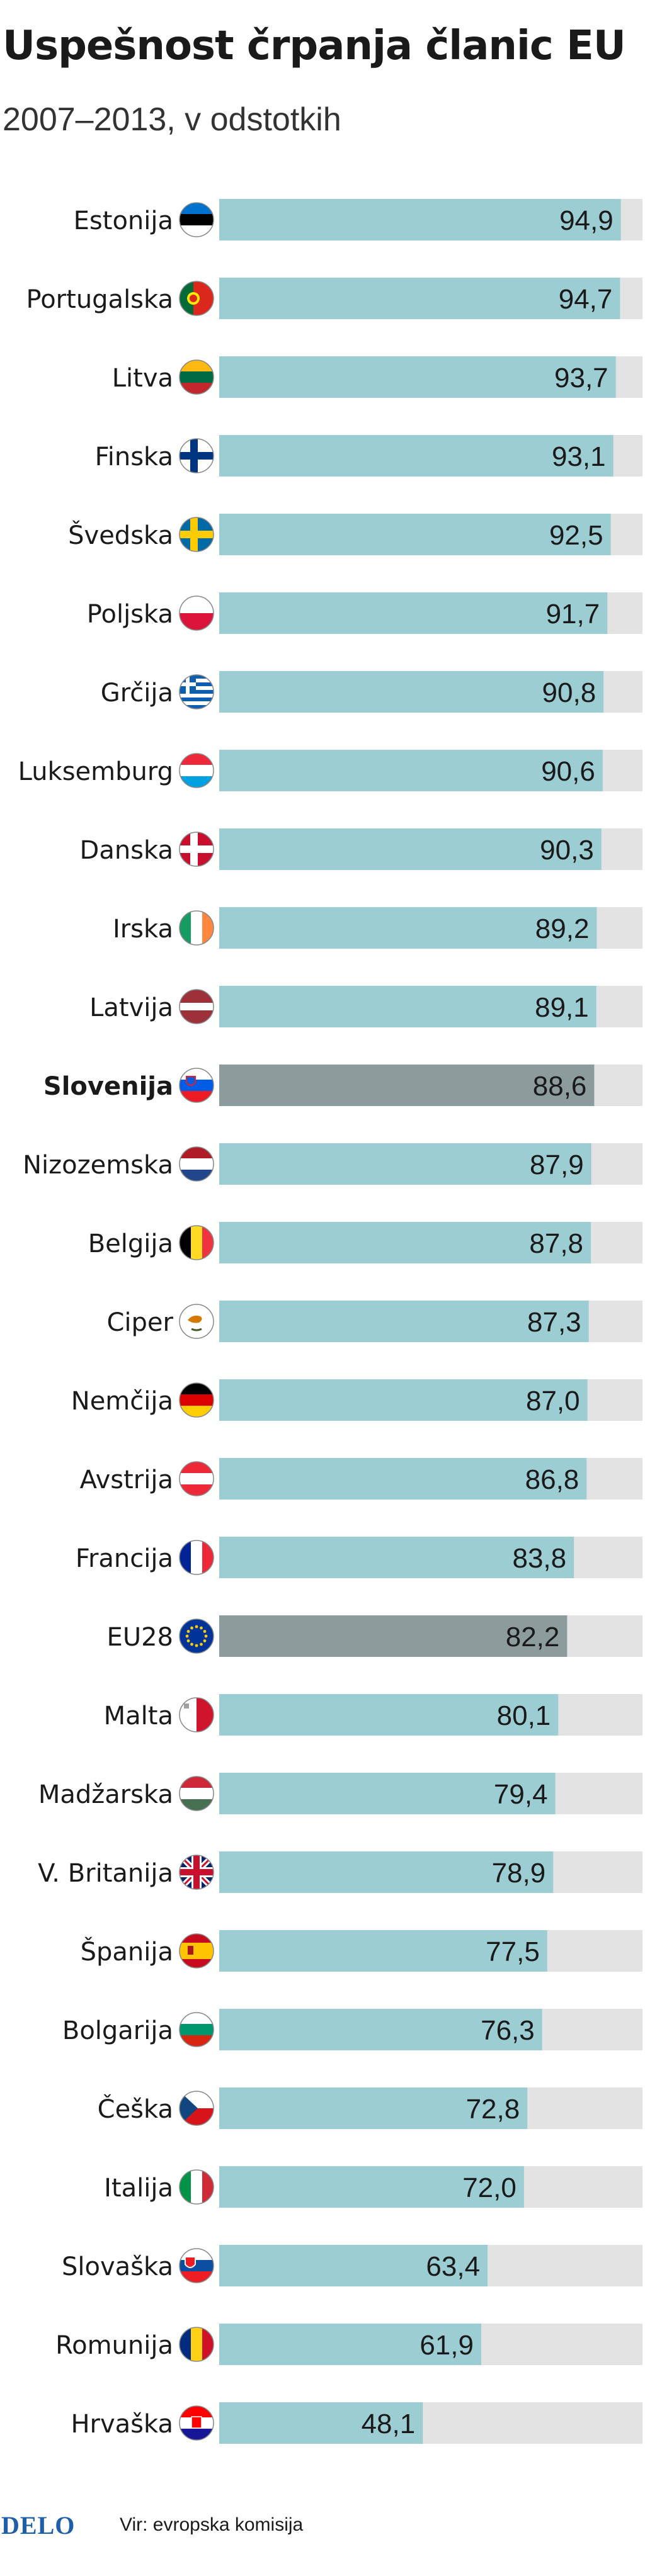 The image size is (645, 2576). Describe the element at coordinates (196, 2423) in the screenshot. I see `flag-croatia-icon` at that location.